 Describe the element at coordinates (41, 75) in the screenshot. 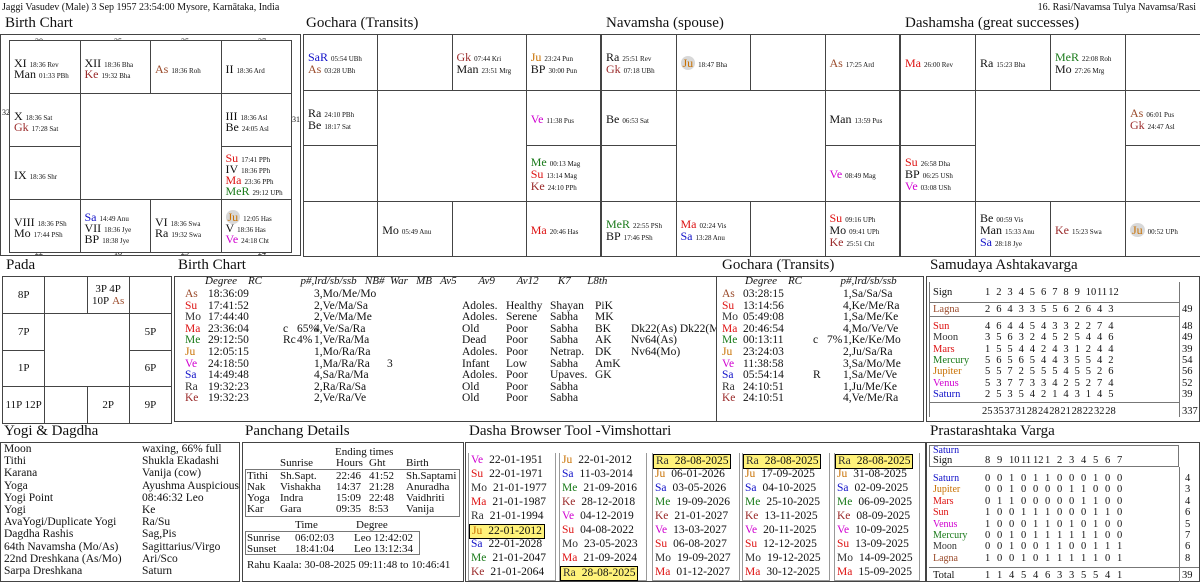

I see `planet-entry: Man 01:33 PBh` at that location.